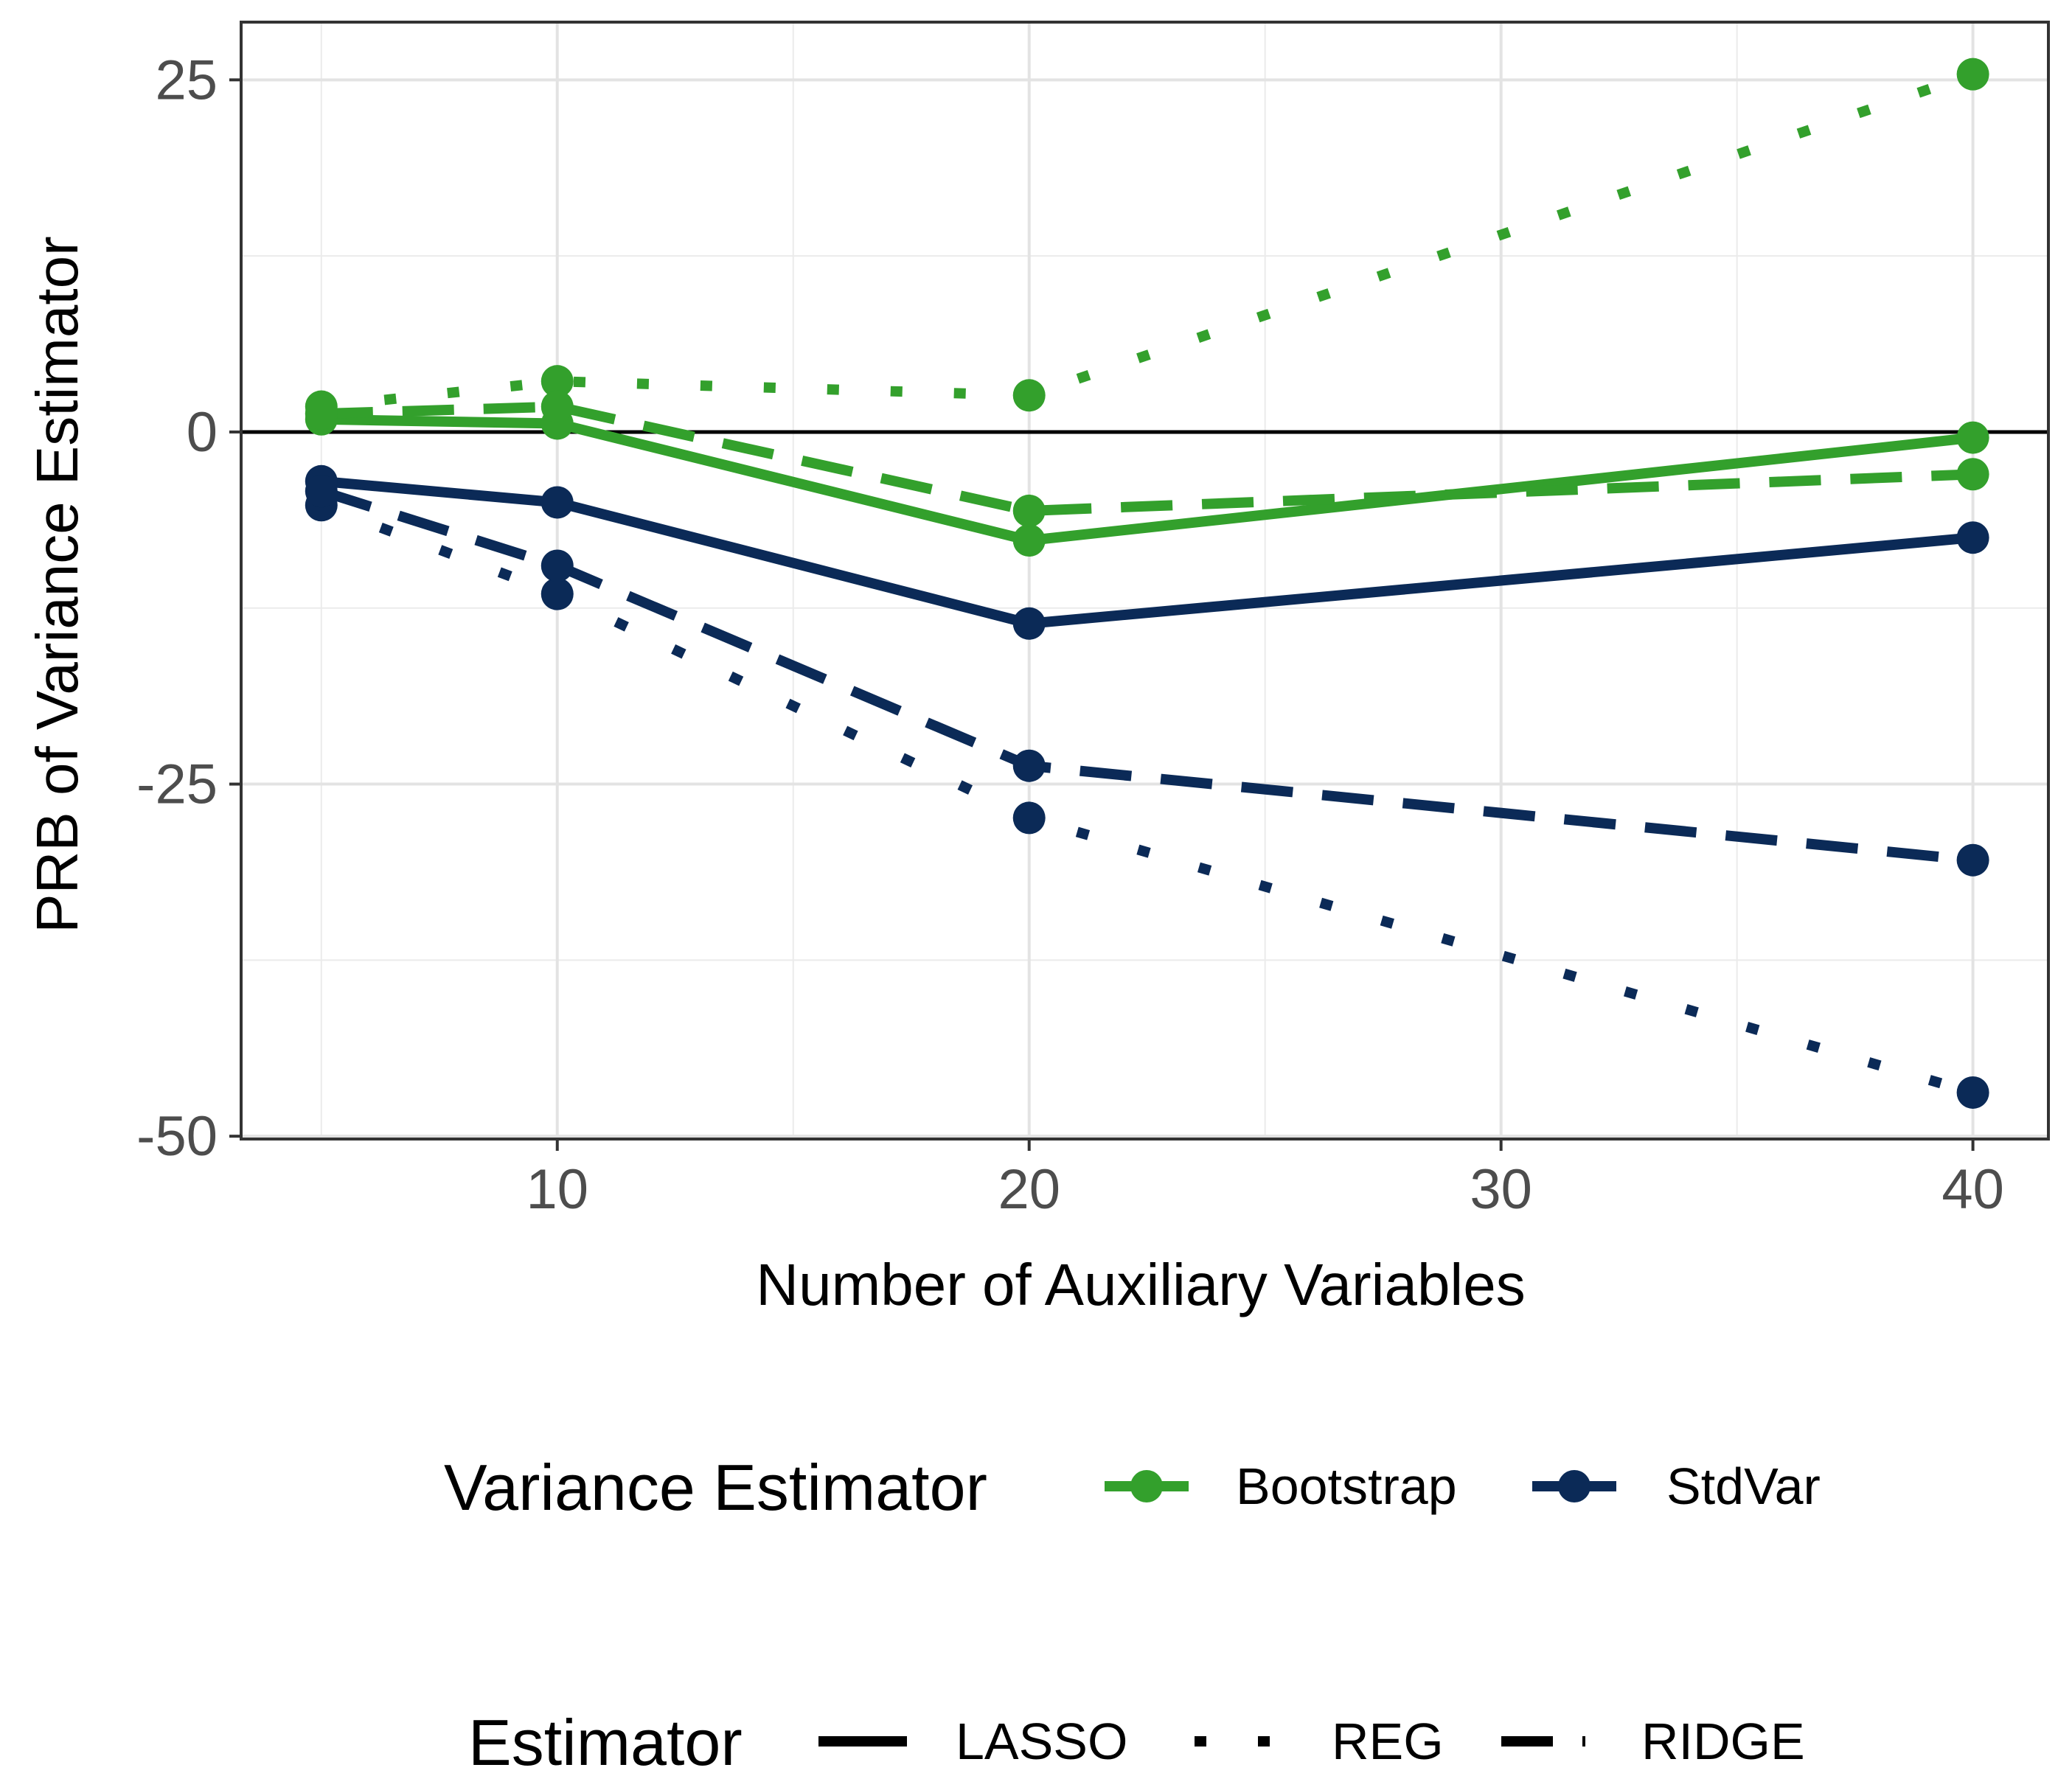 This screenshot has width=2072, height=1790. What do you see at coordinates (177, 1136) in the screenshot?
I see `y-tick-label: -50` at bounding box center [177, 1136].